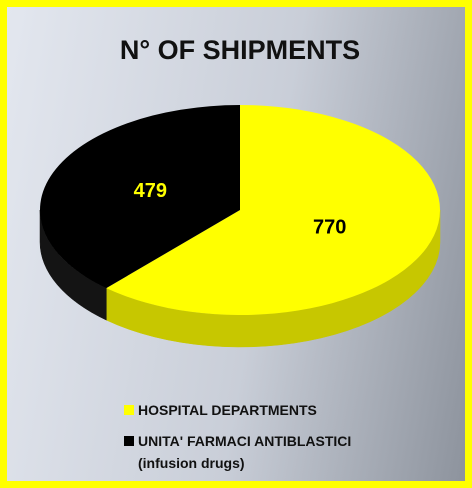 This screenshot has height=488, width=472. I want to click on slice-side, so click(73, 265).